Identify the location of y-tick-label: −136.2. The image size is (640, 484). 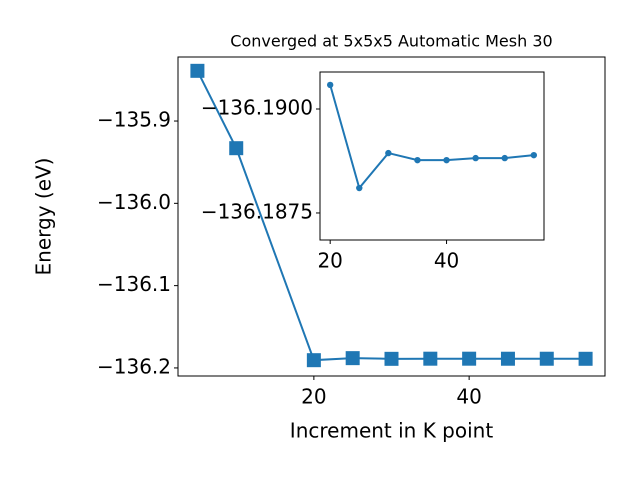
(134, 366).